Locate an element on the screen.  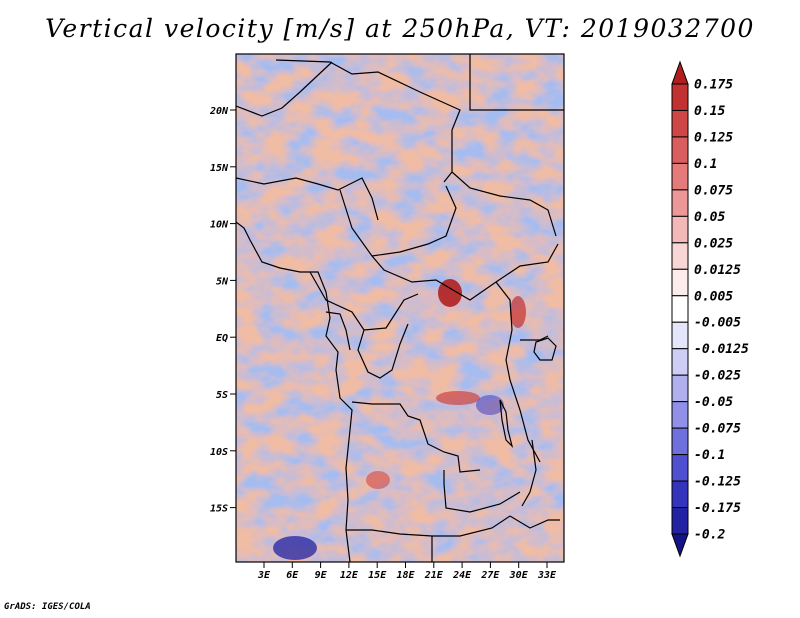
colorbar-label: -0.1 is located at coordinates (709, 455).